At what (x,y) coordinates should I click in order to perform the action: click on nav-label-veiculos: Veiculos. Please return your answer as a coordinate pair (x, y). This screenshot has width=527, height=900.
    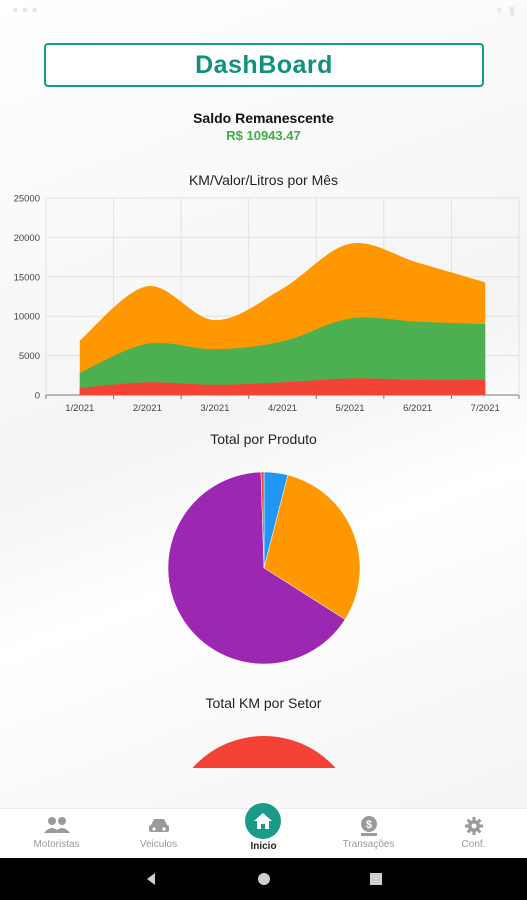
    Looking at the image, I should click on (158, 844).